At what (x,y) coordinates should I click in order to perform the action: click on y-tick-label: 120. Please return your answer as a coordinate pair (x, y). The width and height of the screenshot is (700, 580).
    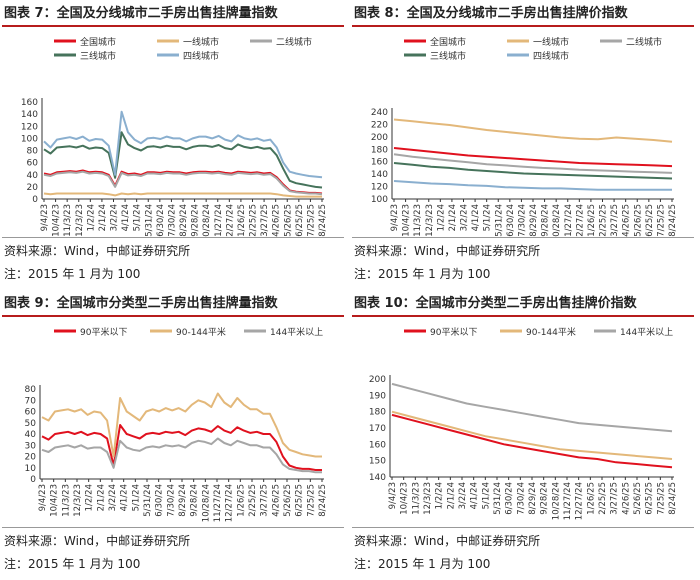
    Looking at the image, I should click on (29, 127).